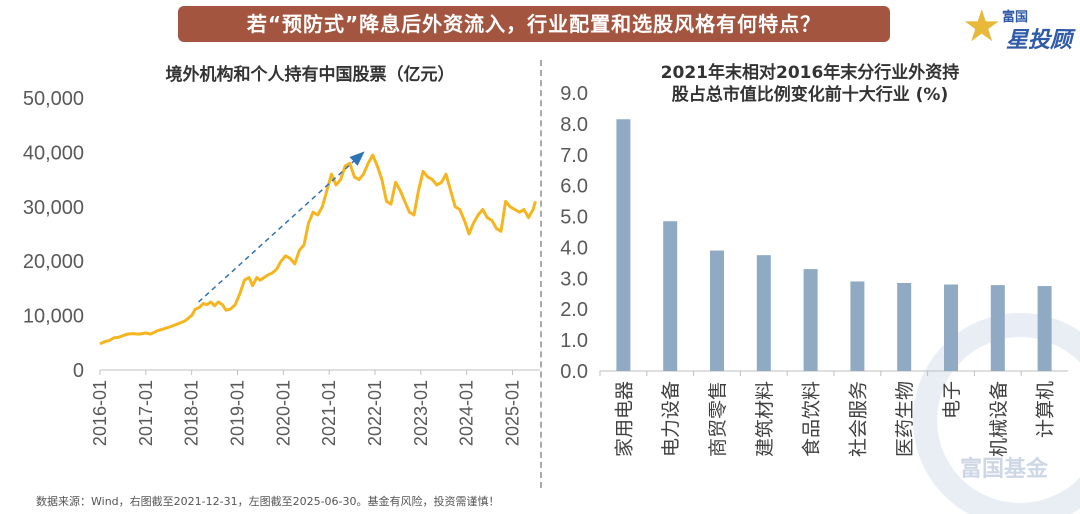 Image resolution: width=1080 pixels, height=514 pixels. Describe the element at coordinates (574, 218) in the screenshot. I see `y-tick-label: 5.0` at that location.